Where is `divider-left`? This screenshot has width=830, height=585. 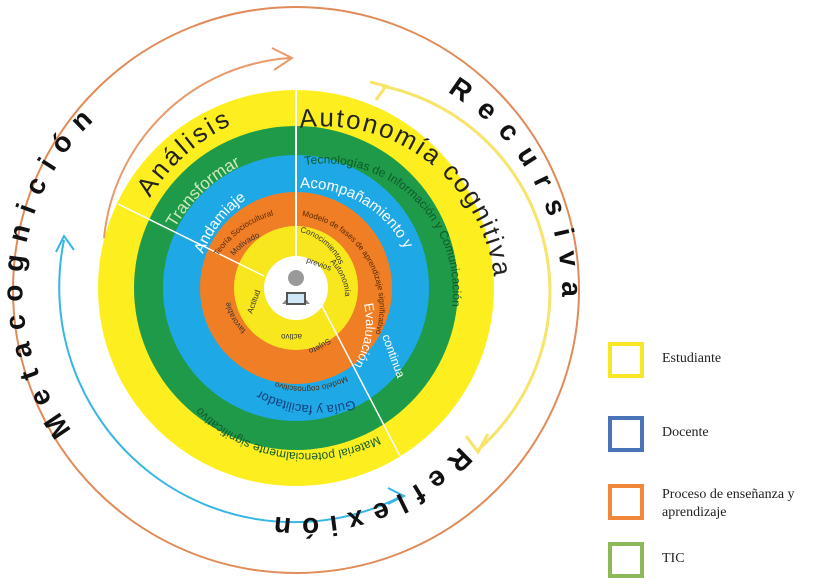
divider-left is located at coordinates (191, 240).